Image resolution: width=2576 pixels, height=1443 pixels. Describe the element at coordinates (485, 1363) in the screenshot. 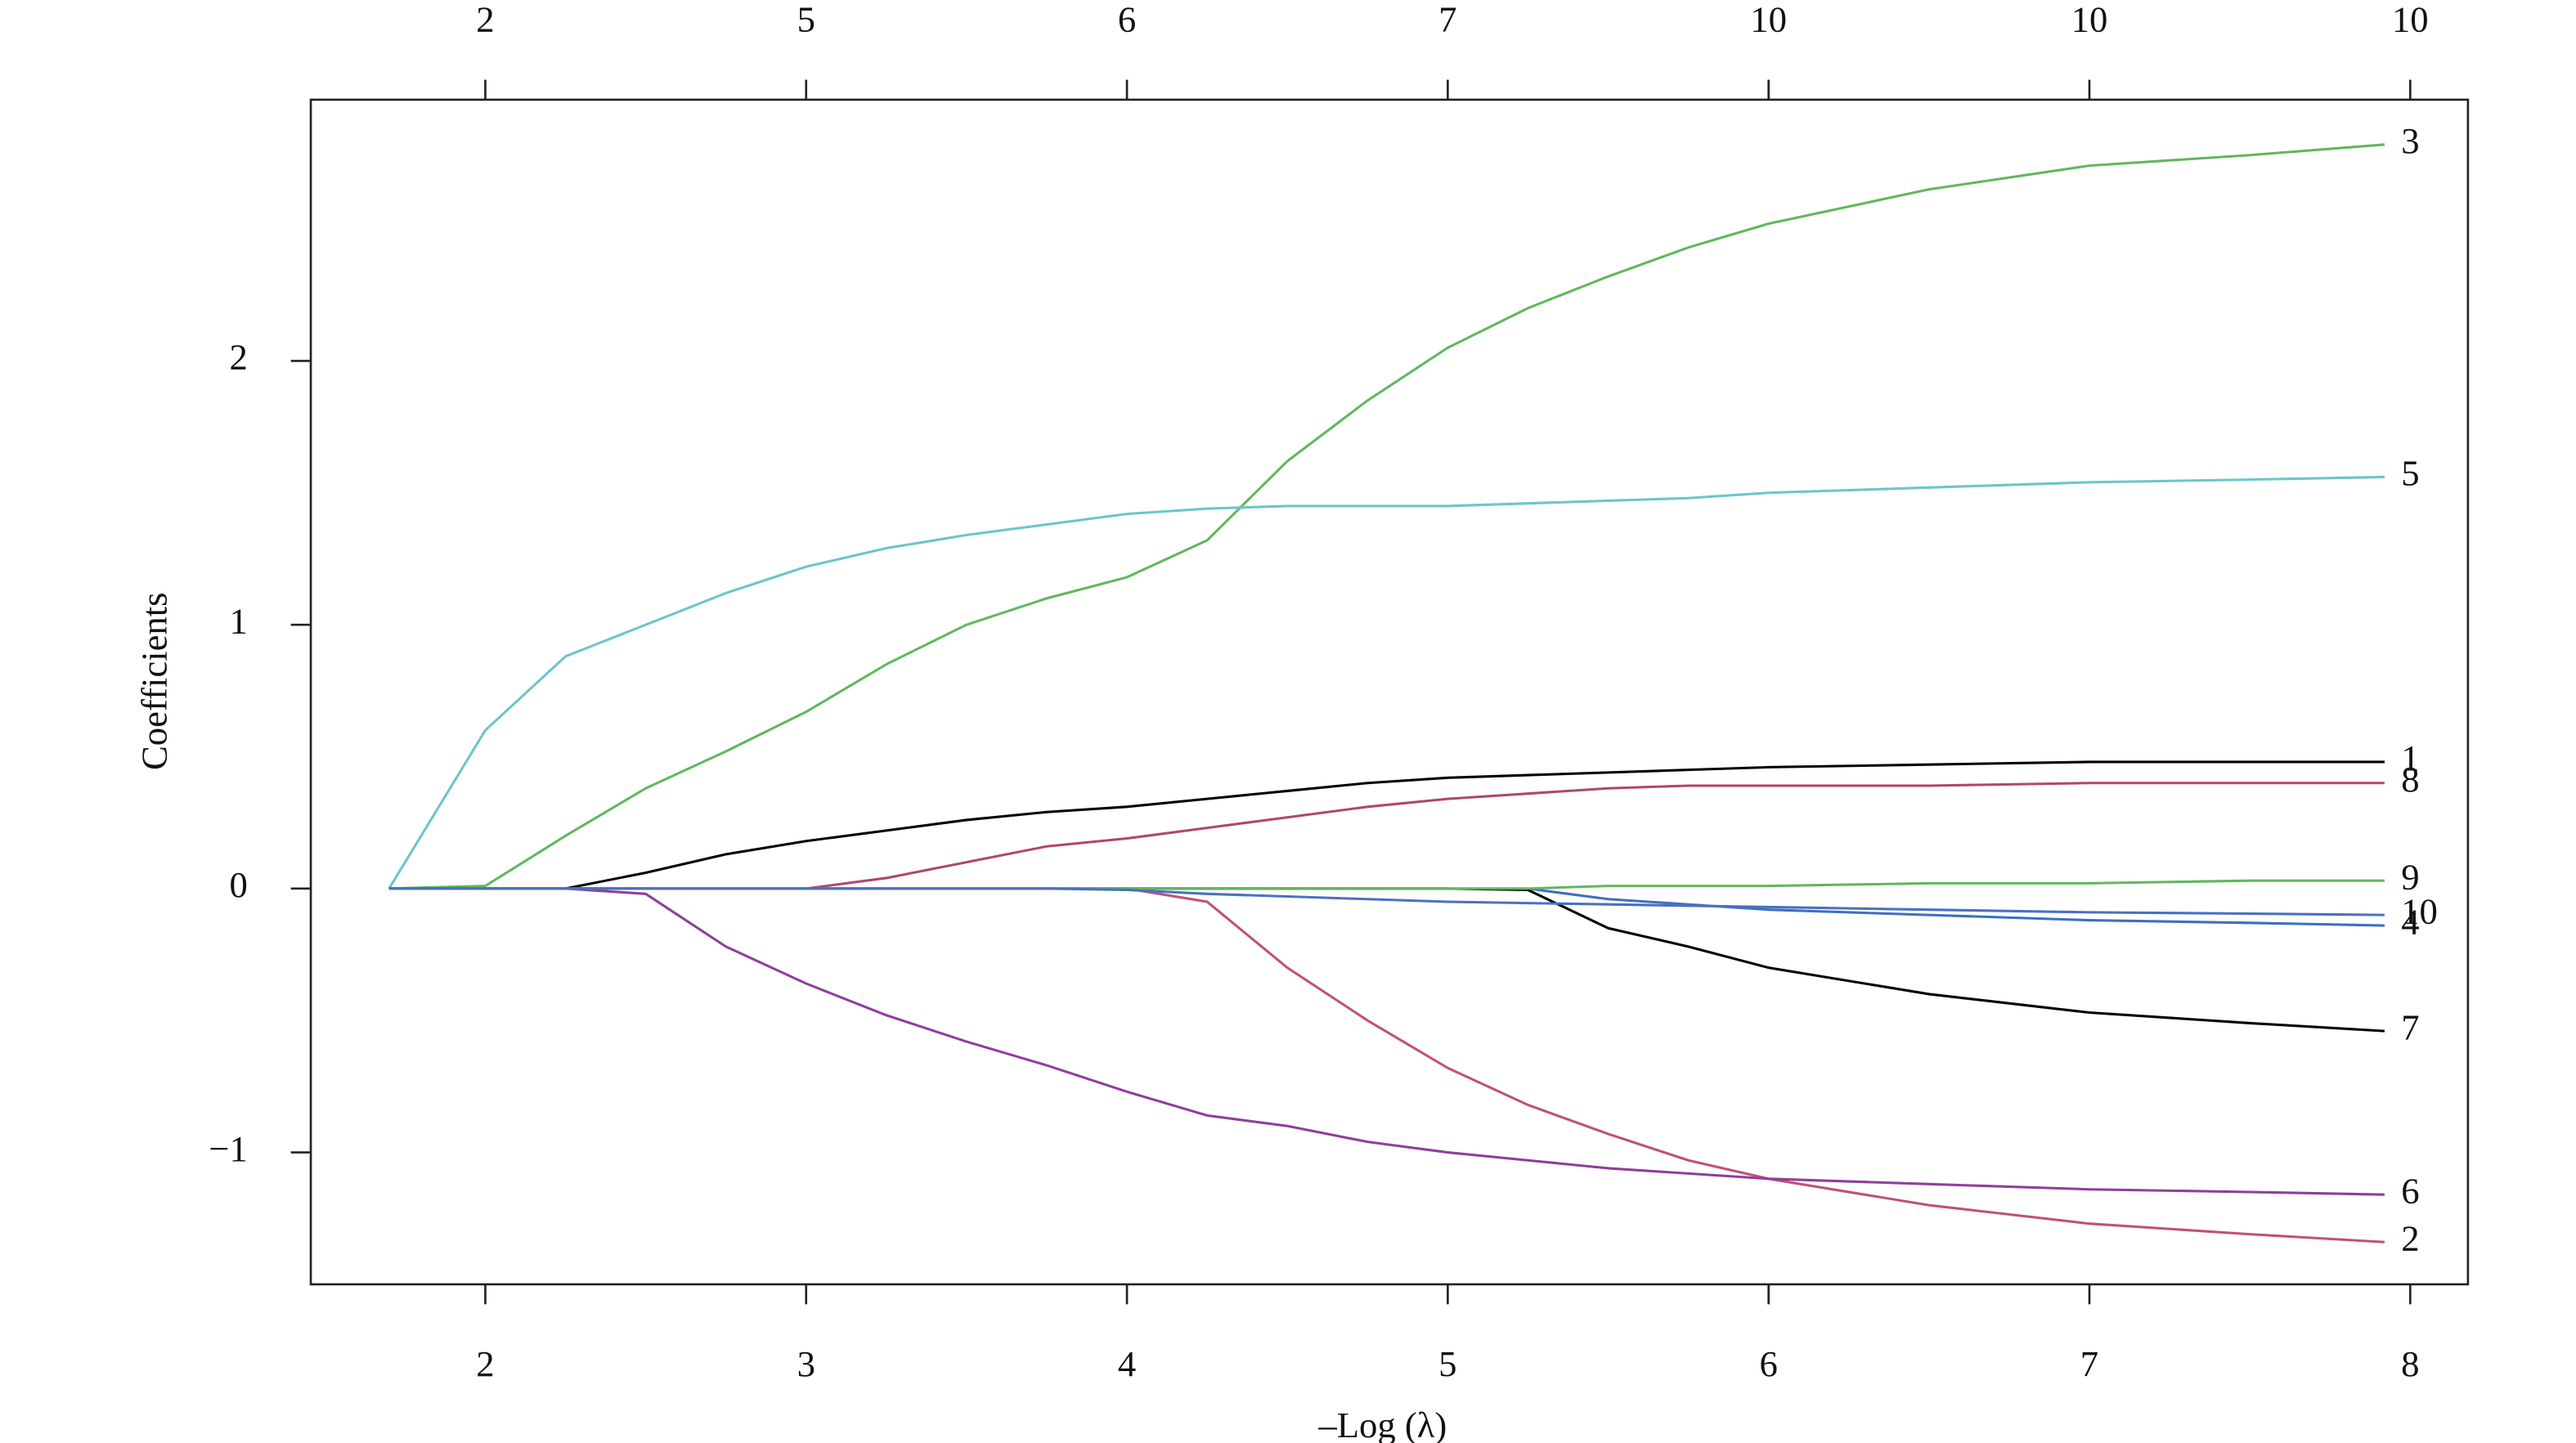

I see `x-tick-label: 2` at that location.